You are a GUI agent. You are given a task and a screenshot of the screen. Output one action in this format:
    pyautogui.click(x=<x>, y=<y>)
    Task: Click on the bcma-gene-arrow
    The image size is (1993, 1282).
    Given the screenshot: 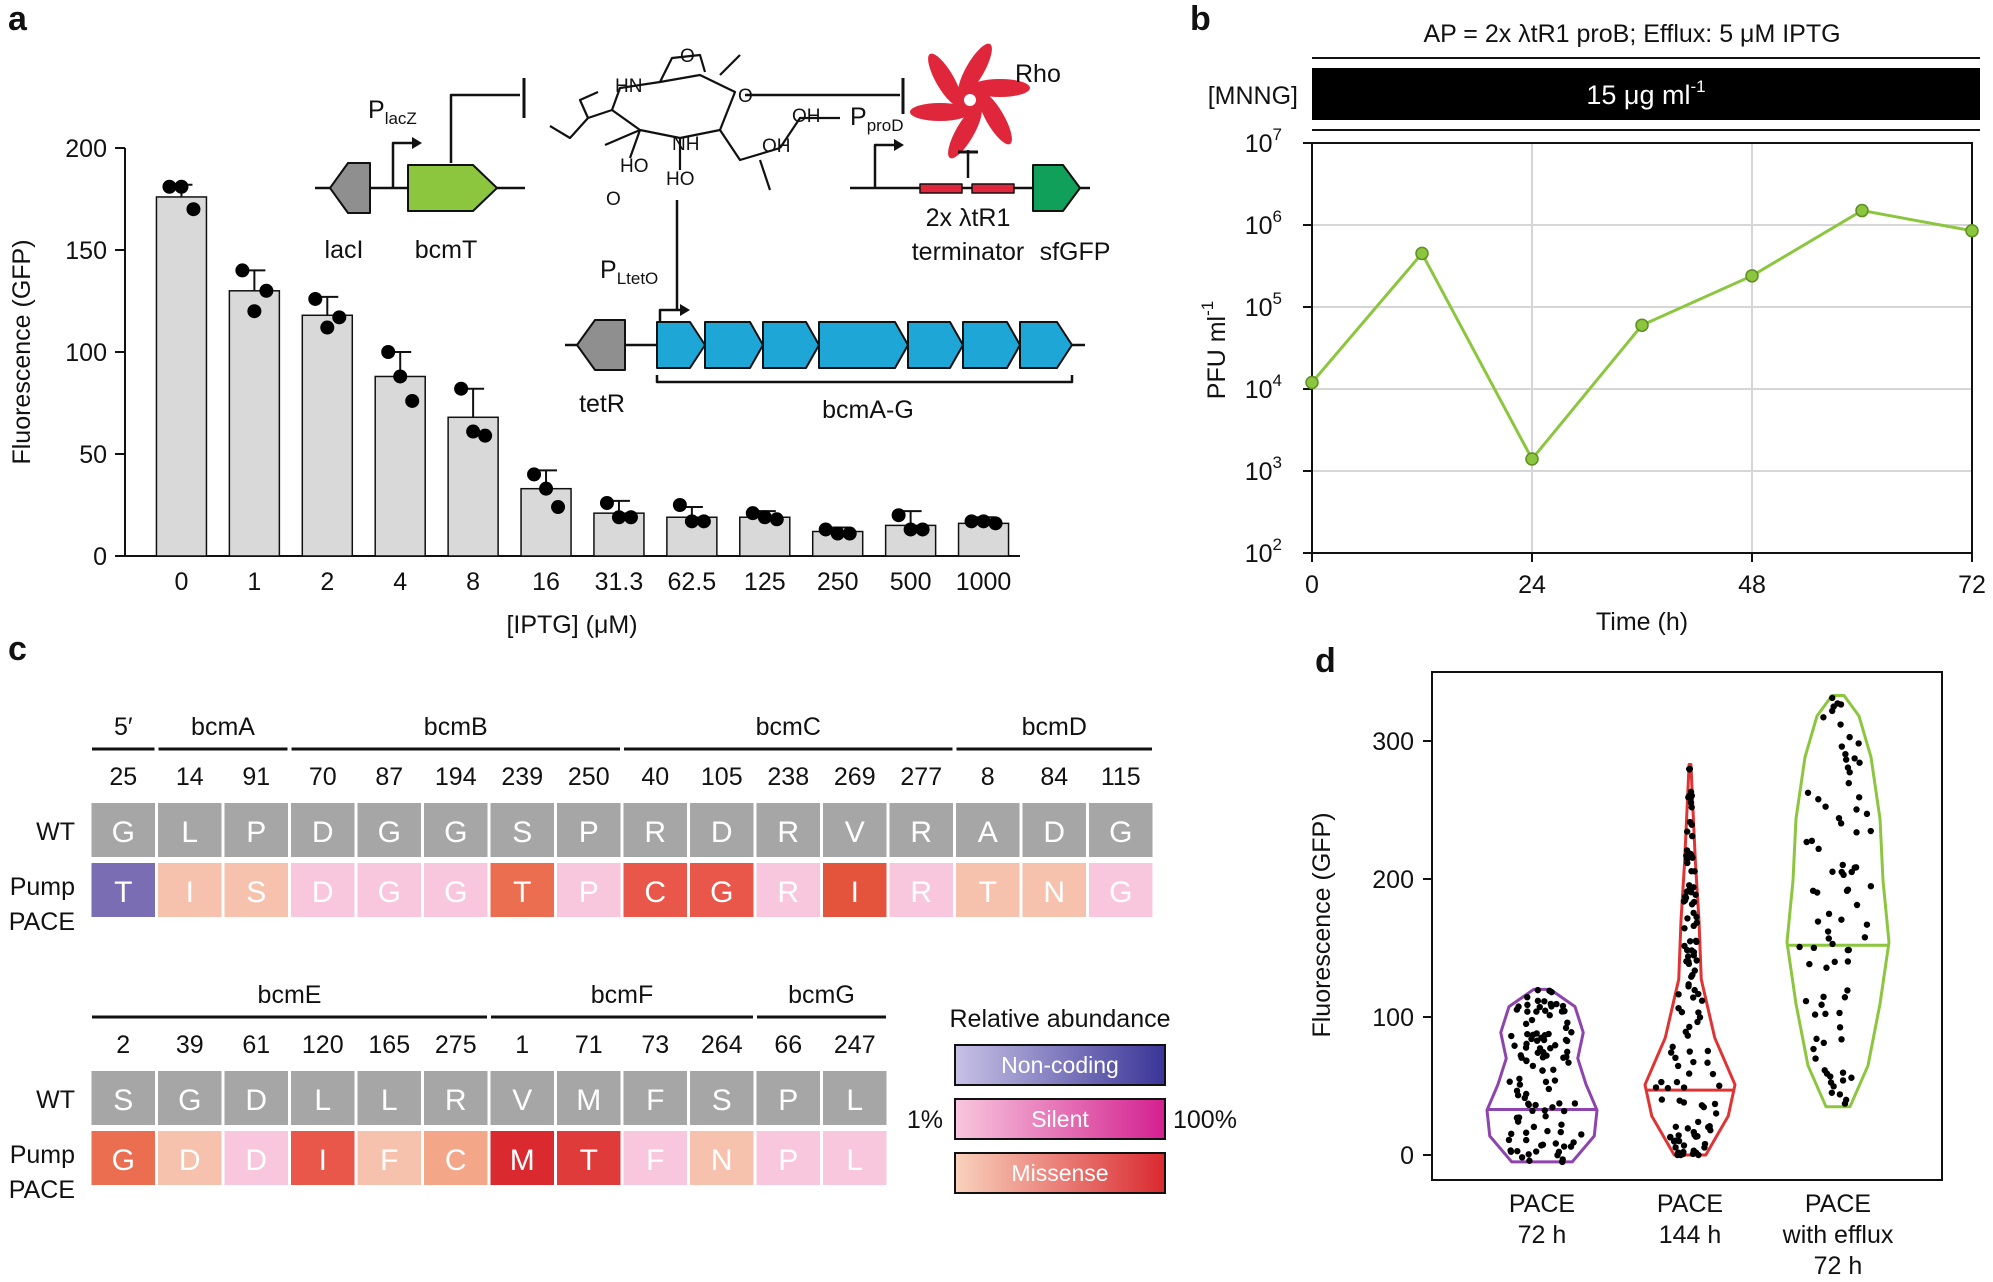 What is the action you would take?
    pyautogui.click(x=681, y=345)
    